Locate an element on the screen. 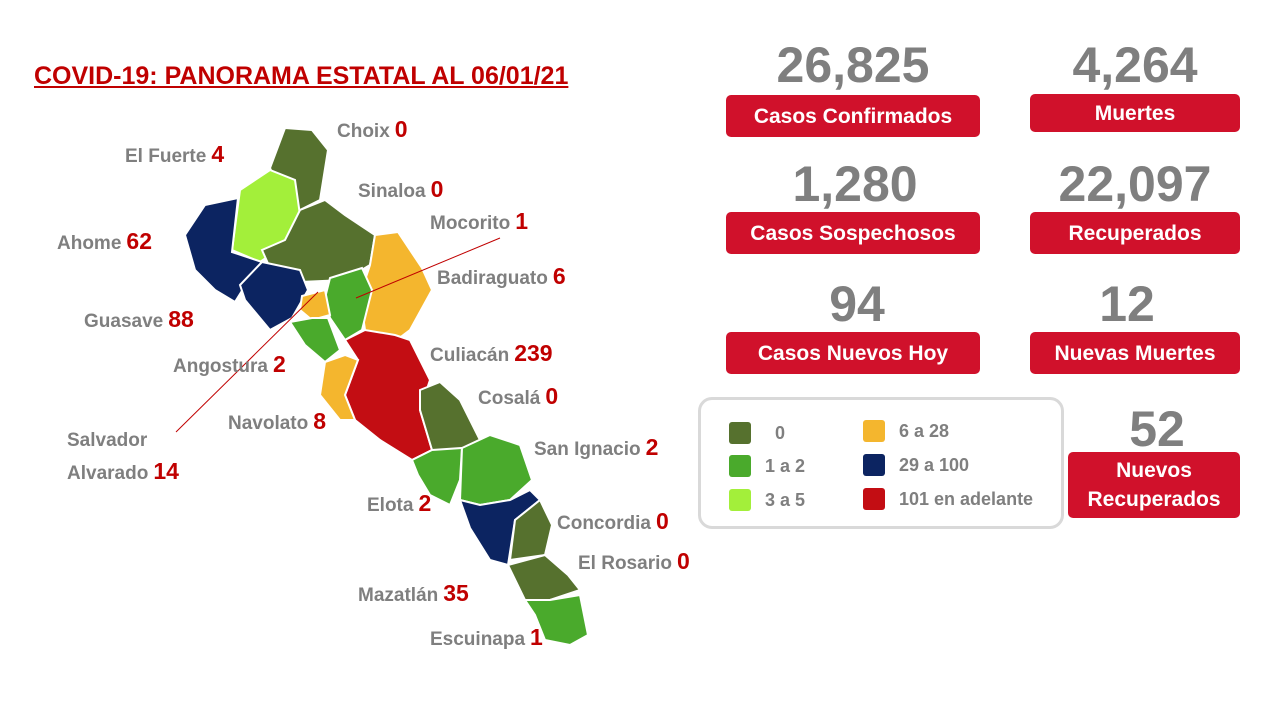 Image resolution: width=1280 pixels, height=714 pixels. title: COVID-19: PANORAMA ESTATAL AL 06/01/21 is located at coordinates (301, 76).